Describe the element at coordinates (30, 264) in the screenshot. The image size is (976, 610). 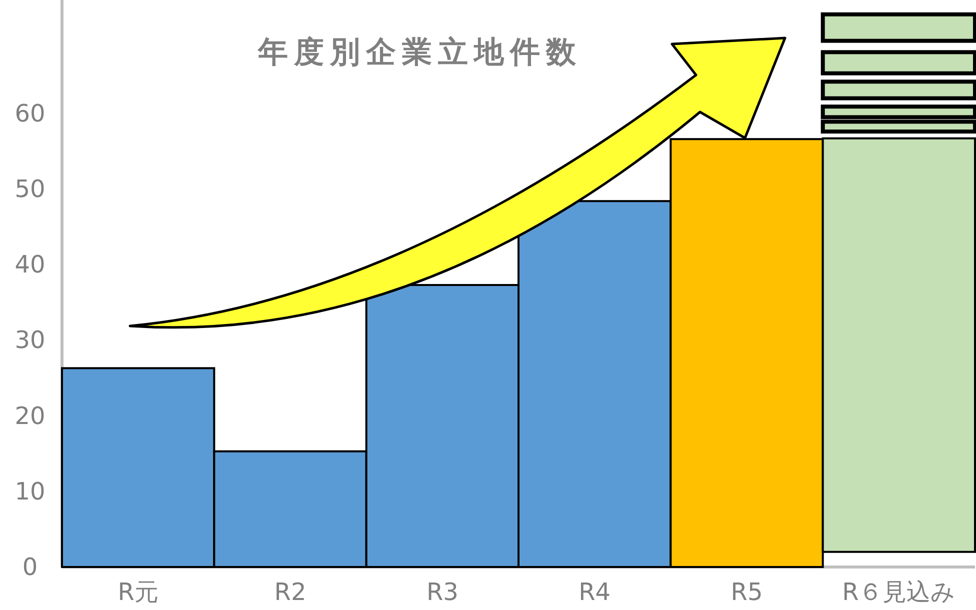
I see `y-tick-label: 40` at that location.